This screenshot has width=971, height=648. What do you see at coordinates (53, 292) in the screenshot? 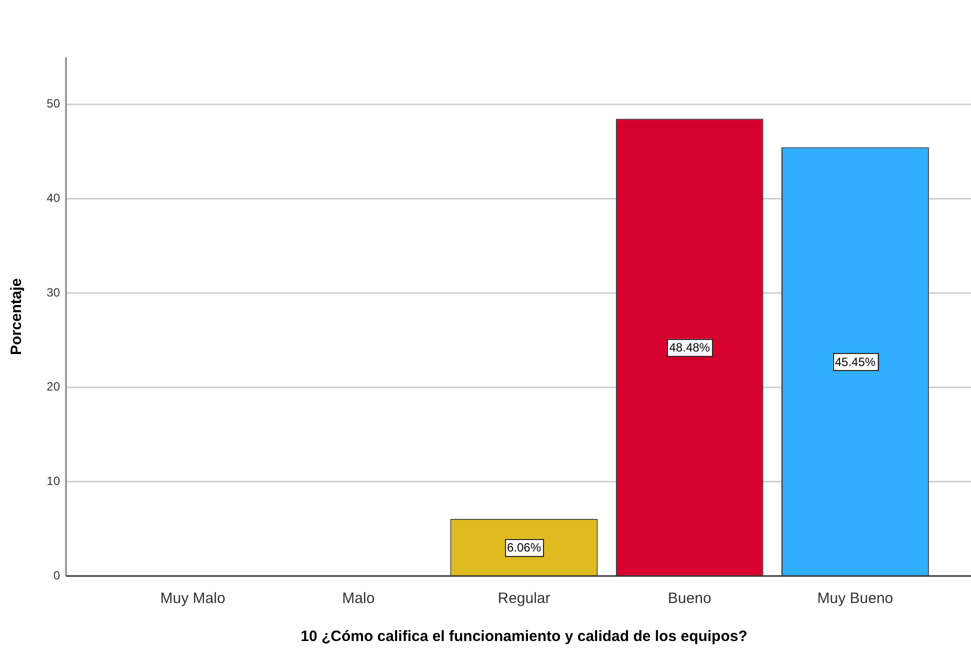
I see `y-tick-label: 30` at bounding box center [53, 292].